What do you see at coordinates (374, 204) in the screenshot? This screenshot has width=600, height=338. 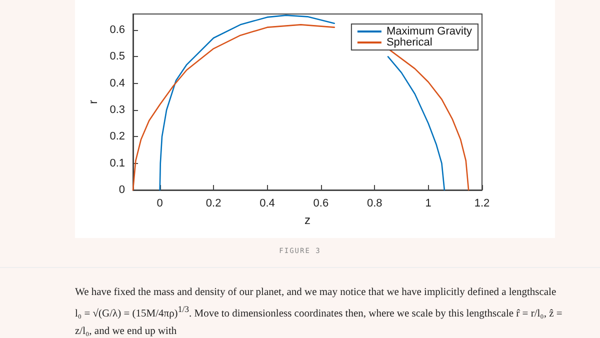 I see `x-tick-label: 0.8` at bounding box center [374, 204].